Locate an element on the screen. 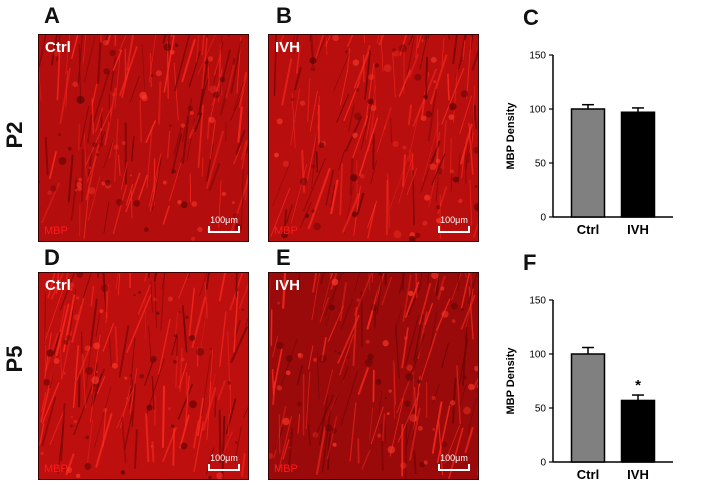 This screenshot has height=485, width=720. panel-letter-d: D is located at coordinates (52, 257).